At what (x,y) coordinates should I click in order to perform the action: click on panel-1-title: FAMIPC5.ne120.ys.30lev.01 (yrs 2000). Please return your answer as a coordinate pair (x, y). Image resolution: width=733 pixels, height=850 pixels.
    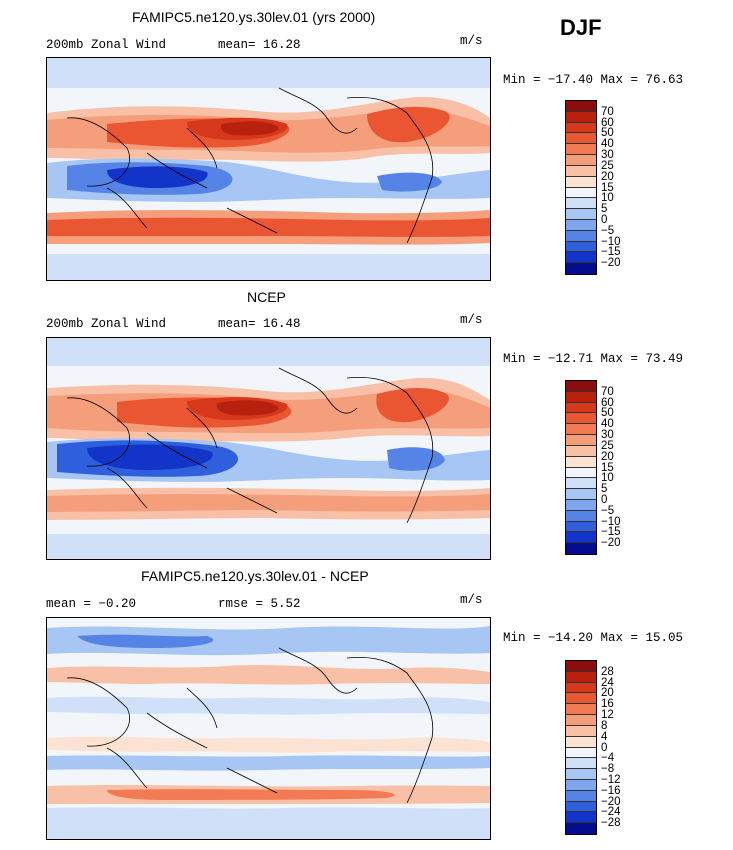
    Looking at the image, I should click on (254, 17).